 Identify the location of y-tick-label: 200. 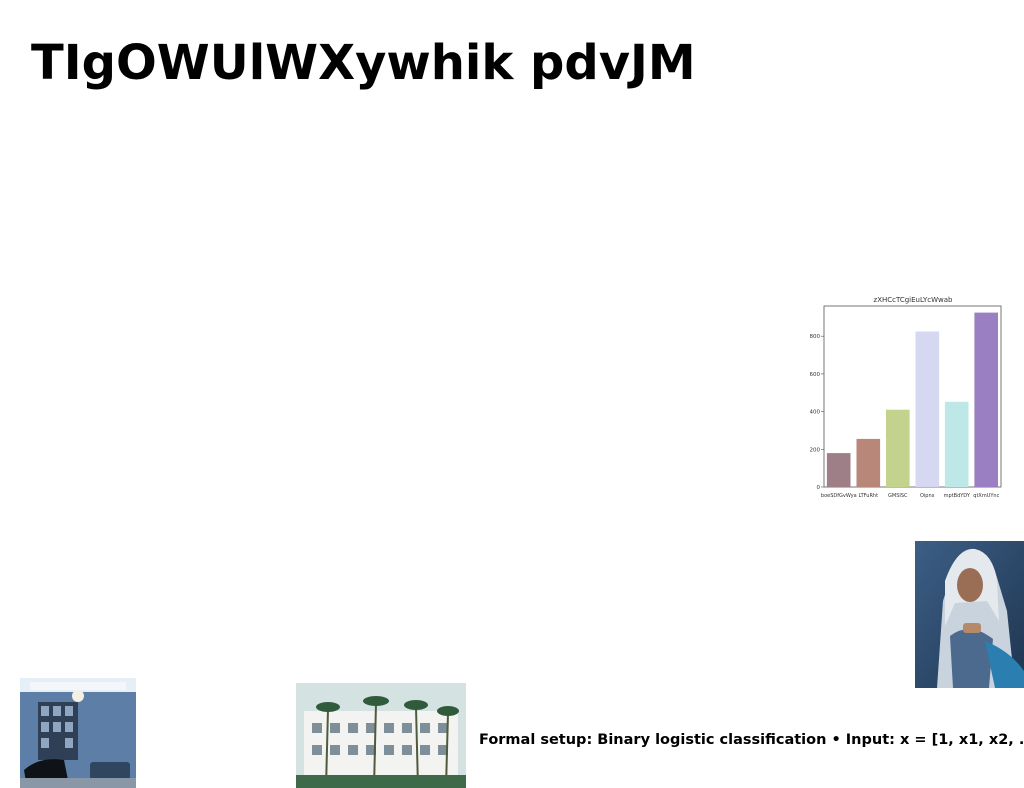
(815, 450).